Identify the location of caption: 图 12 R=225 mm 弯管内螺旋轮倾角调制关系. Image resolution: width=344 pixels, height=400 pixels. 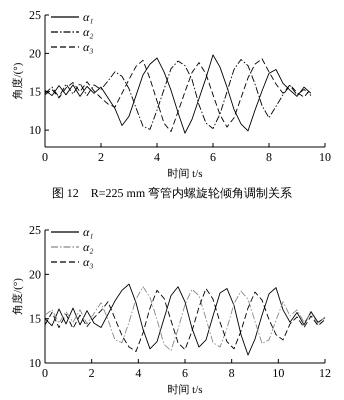
(172, 193).